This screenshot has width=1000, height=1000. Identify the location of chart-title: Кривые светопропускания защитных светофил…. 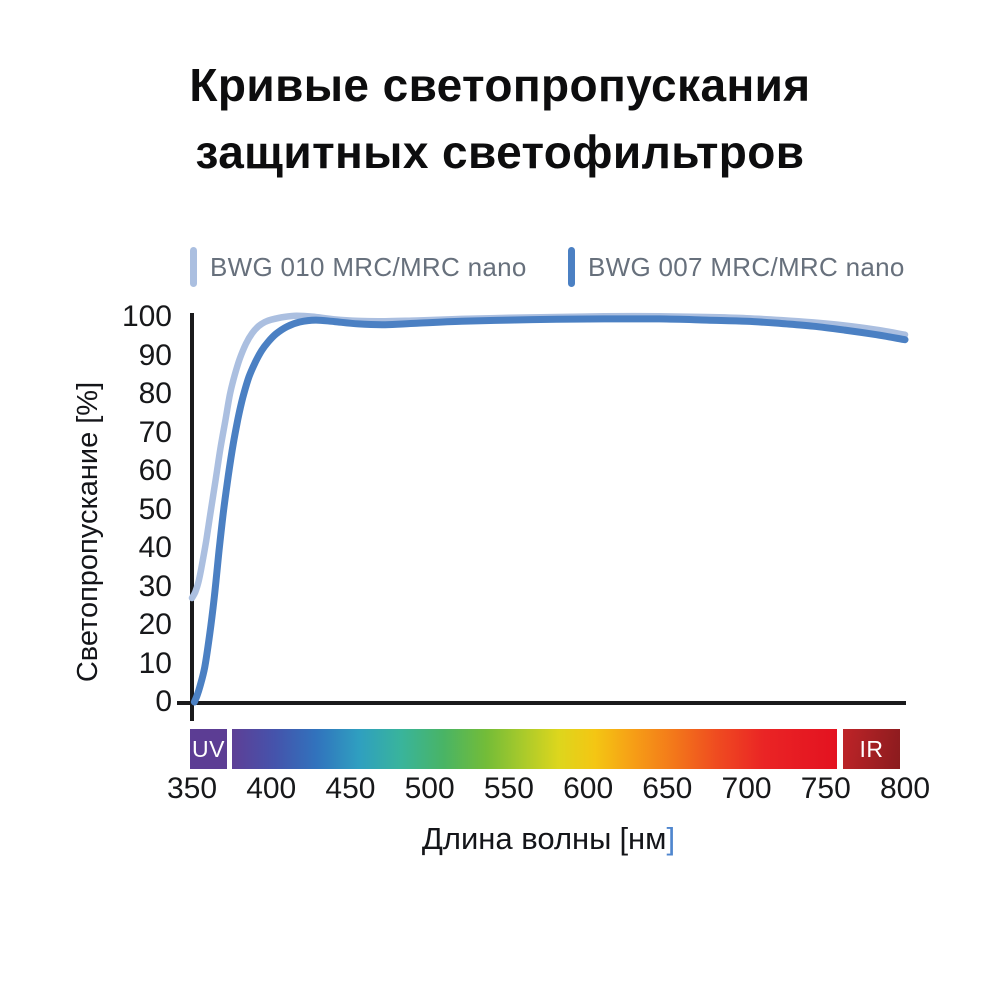
(500, 119).